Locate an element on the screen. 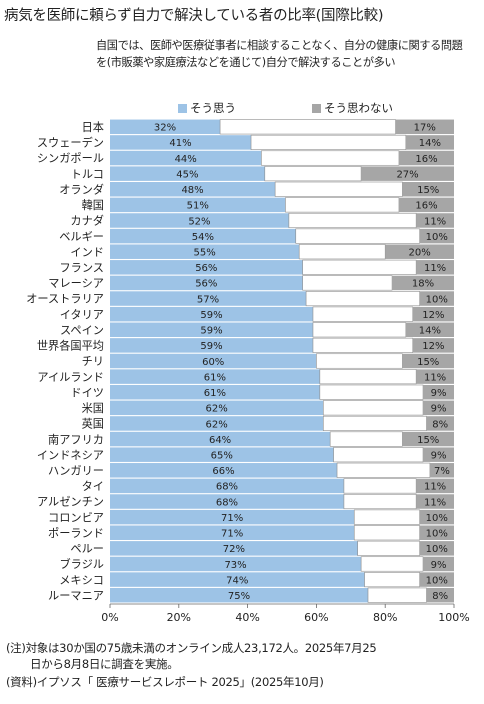 The height and width of the screenshot is (704, 484). category-label: ペルー is located at coordinates (87, 549).